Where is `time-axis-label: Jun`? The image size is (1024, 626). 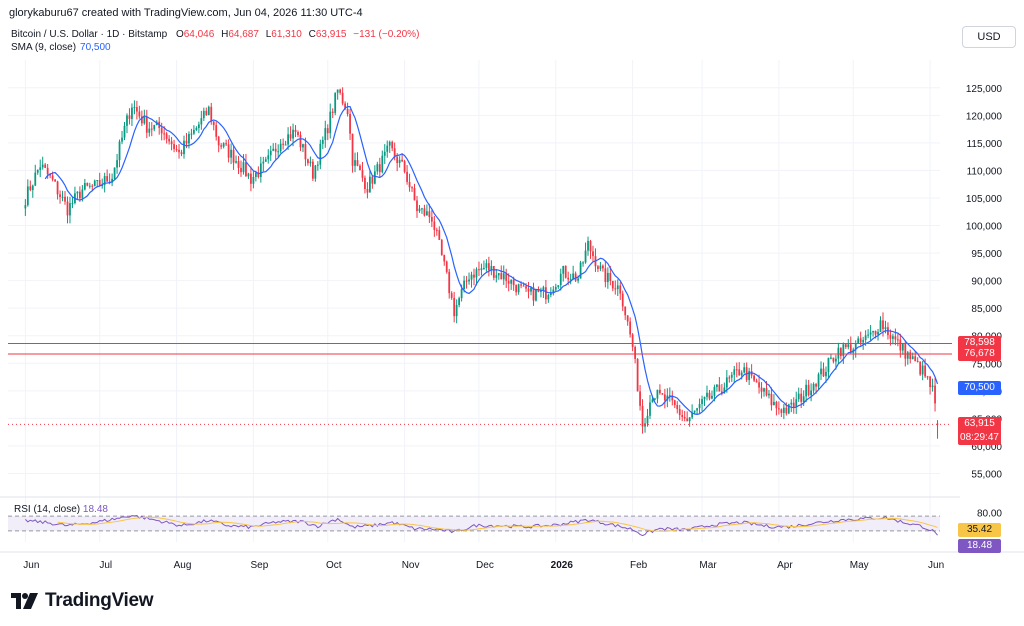
time-axis-label: Jun is located at coordinates (936, 565).